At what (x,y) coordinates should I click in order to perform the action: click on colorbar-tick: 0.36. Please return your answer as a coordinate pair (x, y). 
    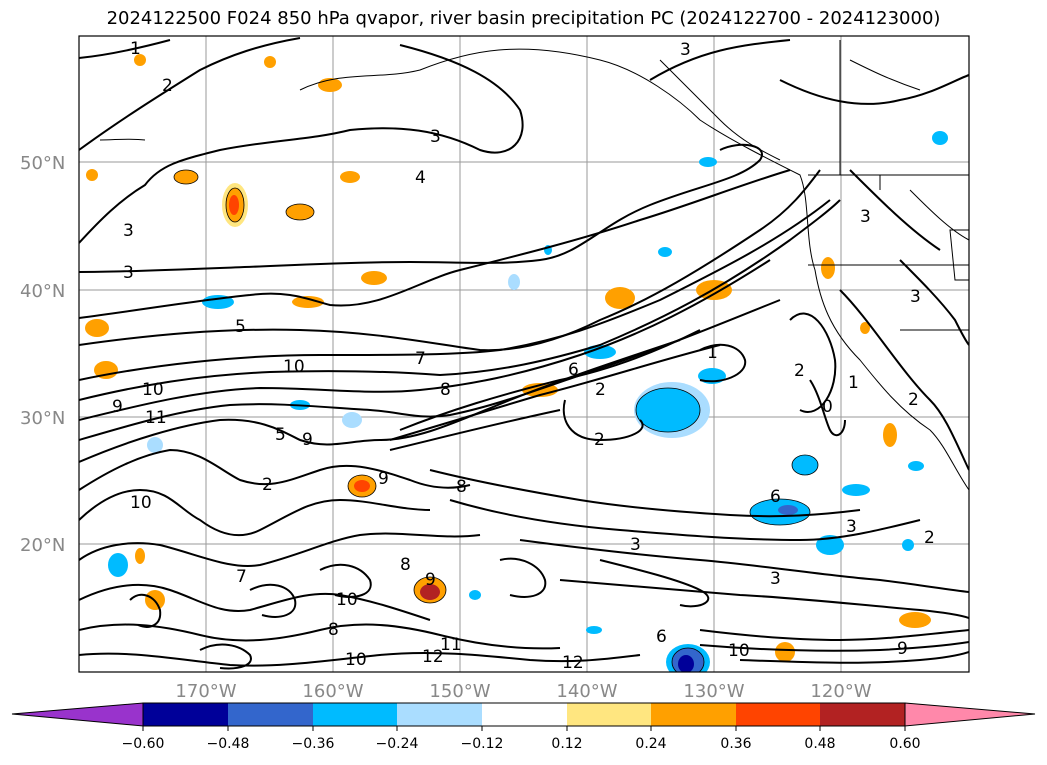
    Looking at the image, I should click on (735, 744).